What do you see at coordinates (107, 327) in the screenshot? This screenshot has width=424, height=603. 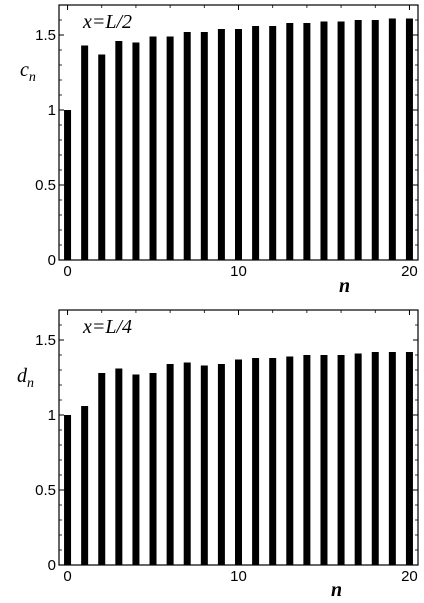 I see `panel-annotation: x=L/4` at bounding box center [107, 327].